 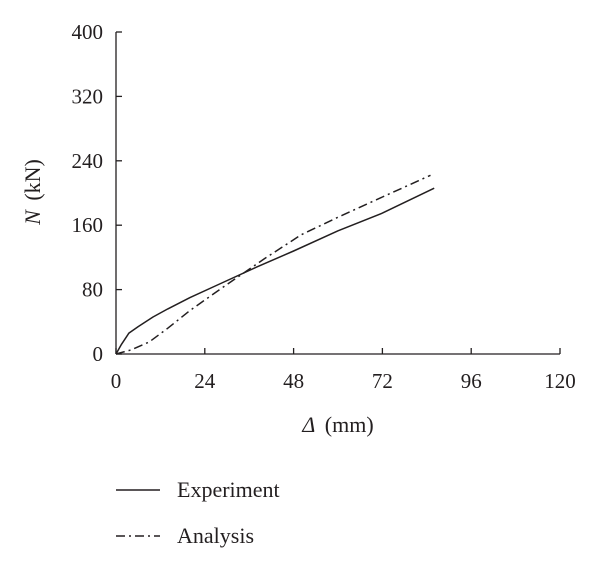 What do you see at coordinates (293, 381) in the screenshot?
I see `x-tick-label: 48` at bounding box center [293, 381].